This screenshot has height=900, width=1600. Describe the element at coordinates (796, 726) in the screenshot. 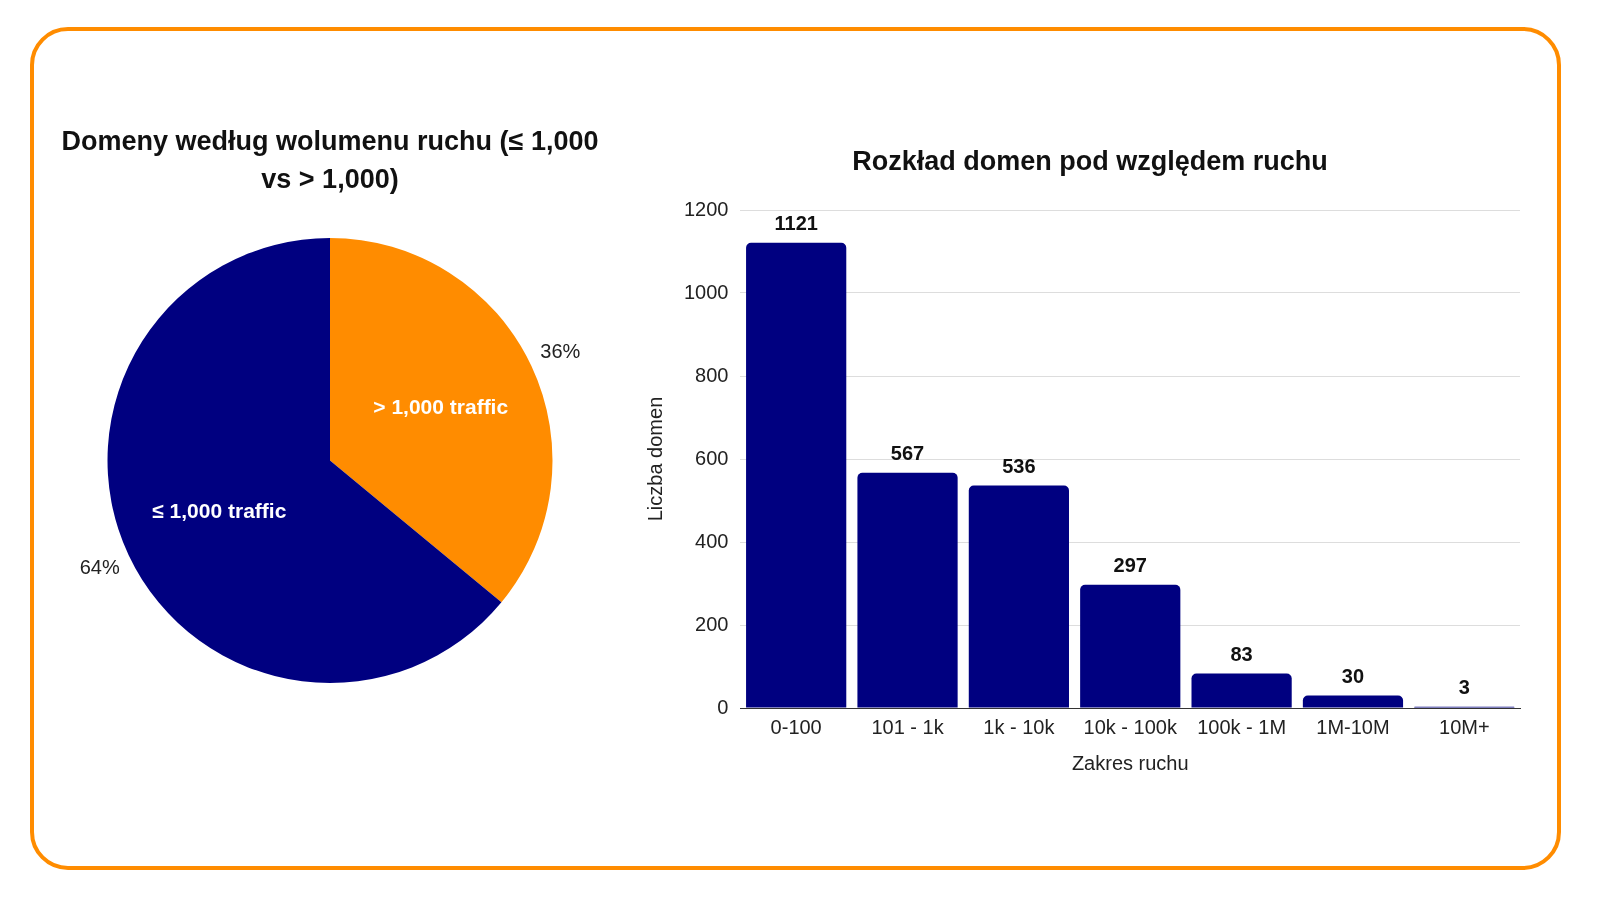

I see `x-tick-label: 0-100` at that location.